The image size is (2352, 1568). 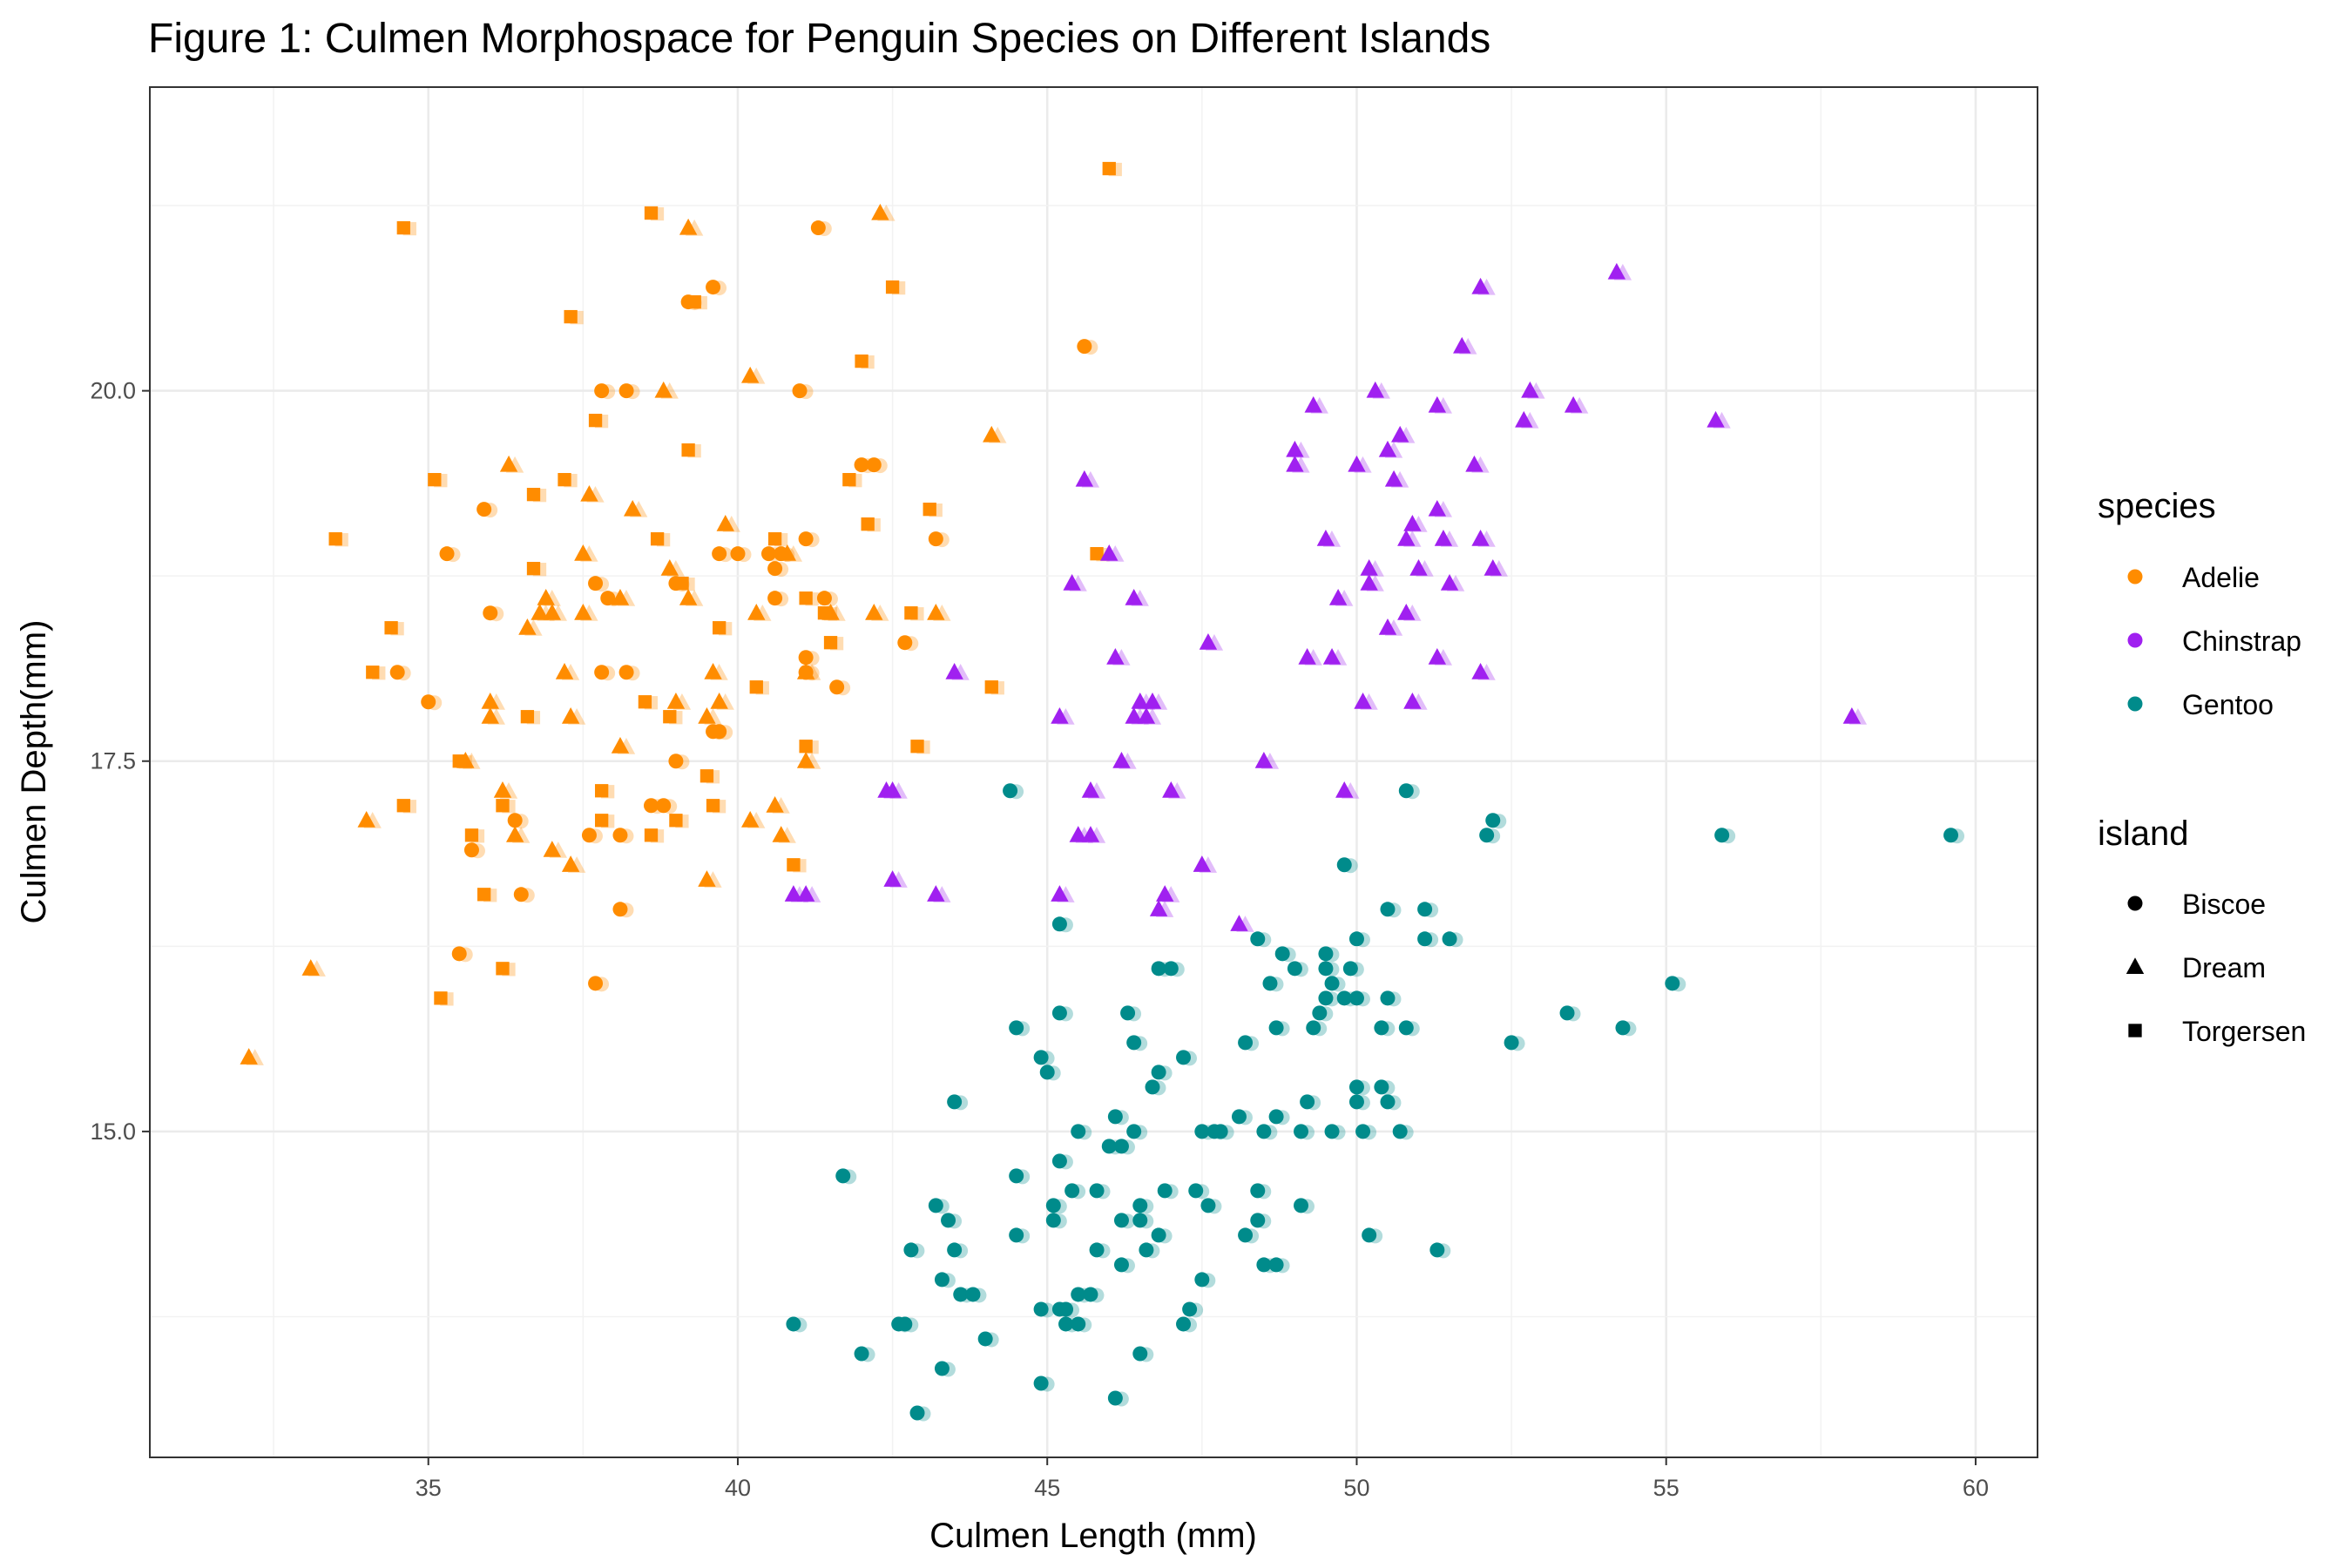 What do you see at coordinates (2143, 834) in the screenshot?
I see `legend-island-title: island` at bounding box center [2143, 834].